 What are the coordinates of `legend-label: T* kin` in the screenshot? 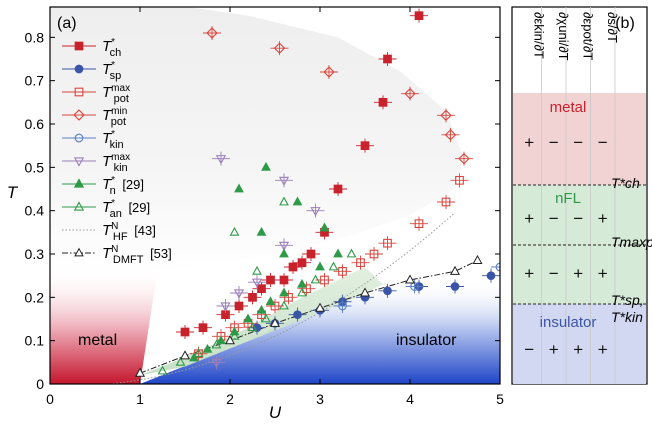 It's located at (113, 140).